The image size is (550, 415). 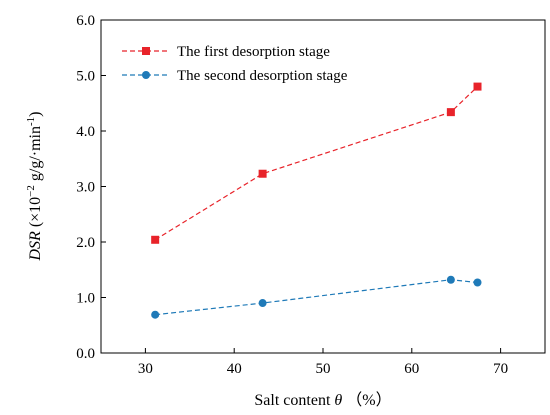 What do you see at coordinates (85, 77) in the screenshot?
I see `y-tick-label: 5.0` at bounding box center [85, 77].